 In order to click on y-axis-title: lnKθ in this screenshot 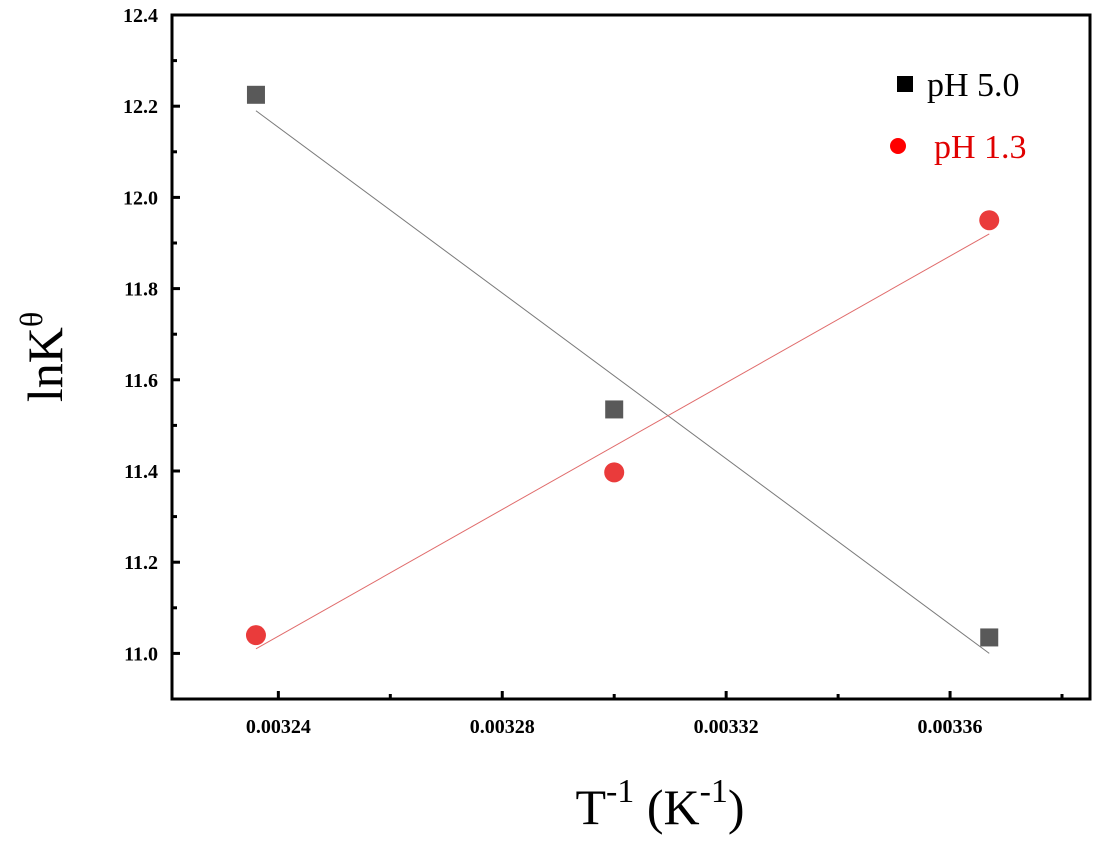, I will do `click(43, 357)`.